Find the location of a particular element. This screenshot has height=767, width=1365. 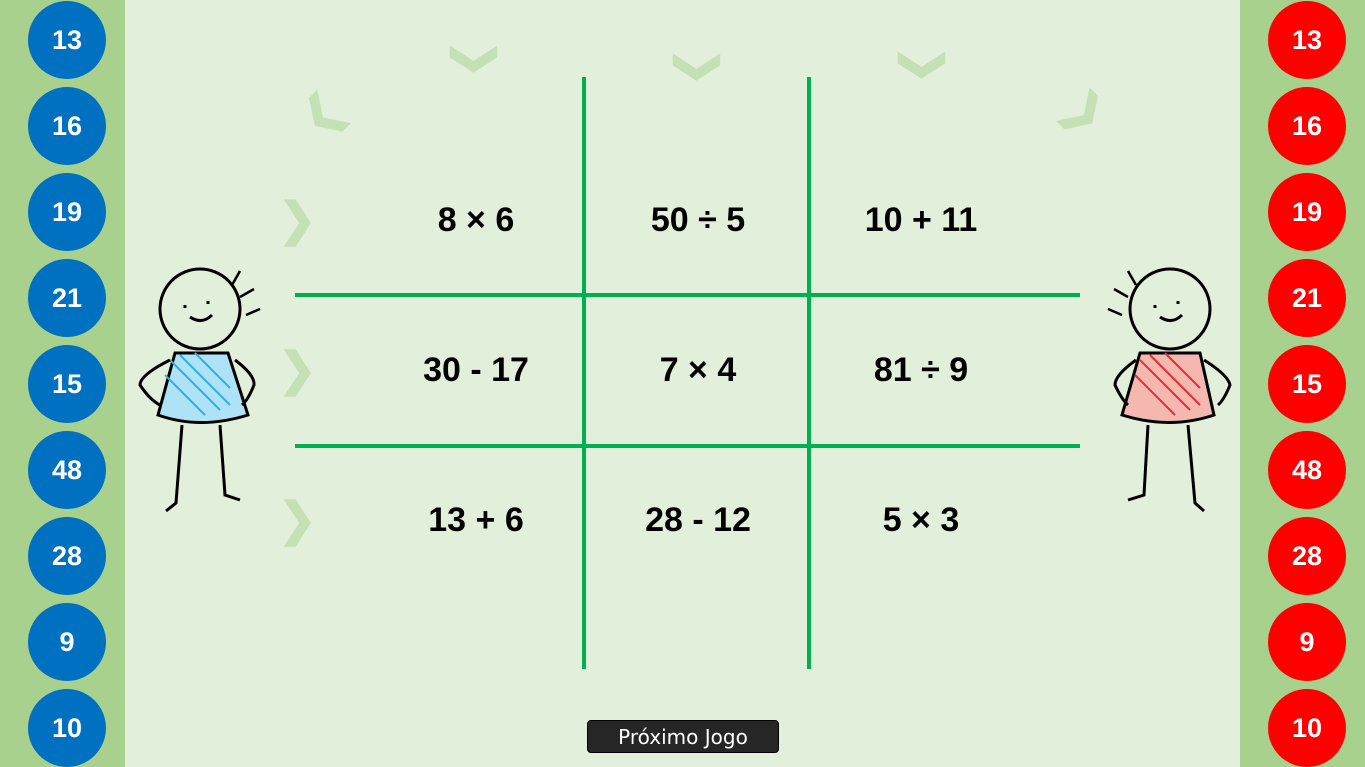

board-cell: 7 × 4 is located at coordinates (698, 369).